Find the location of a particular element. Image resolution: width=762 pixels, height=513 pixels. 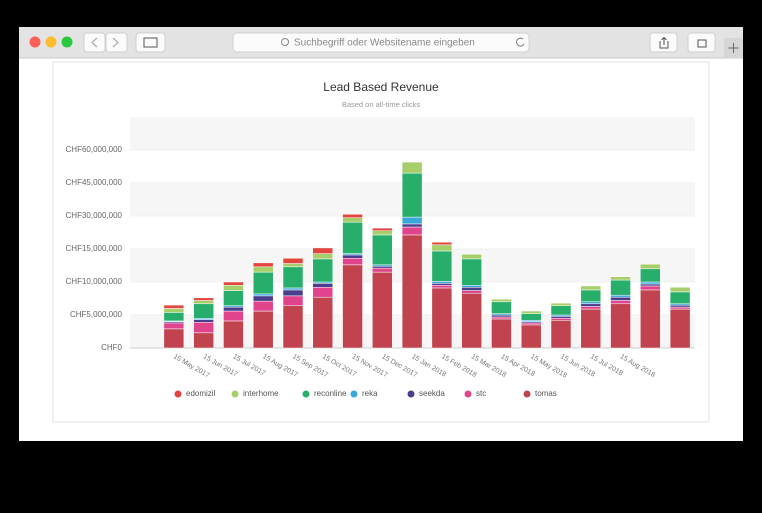

sidebar-button is located at coordinates (150, 42).